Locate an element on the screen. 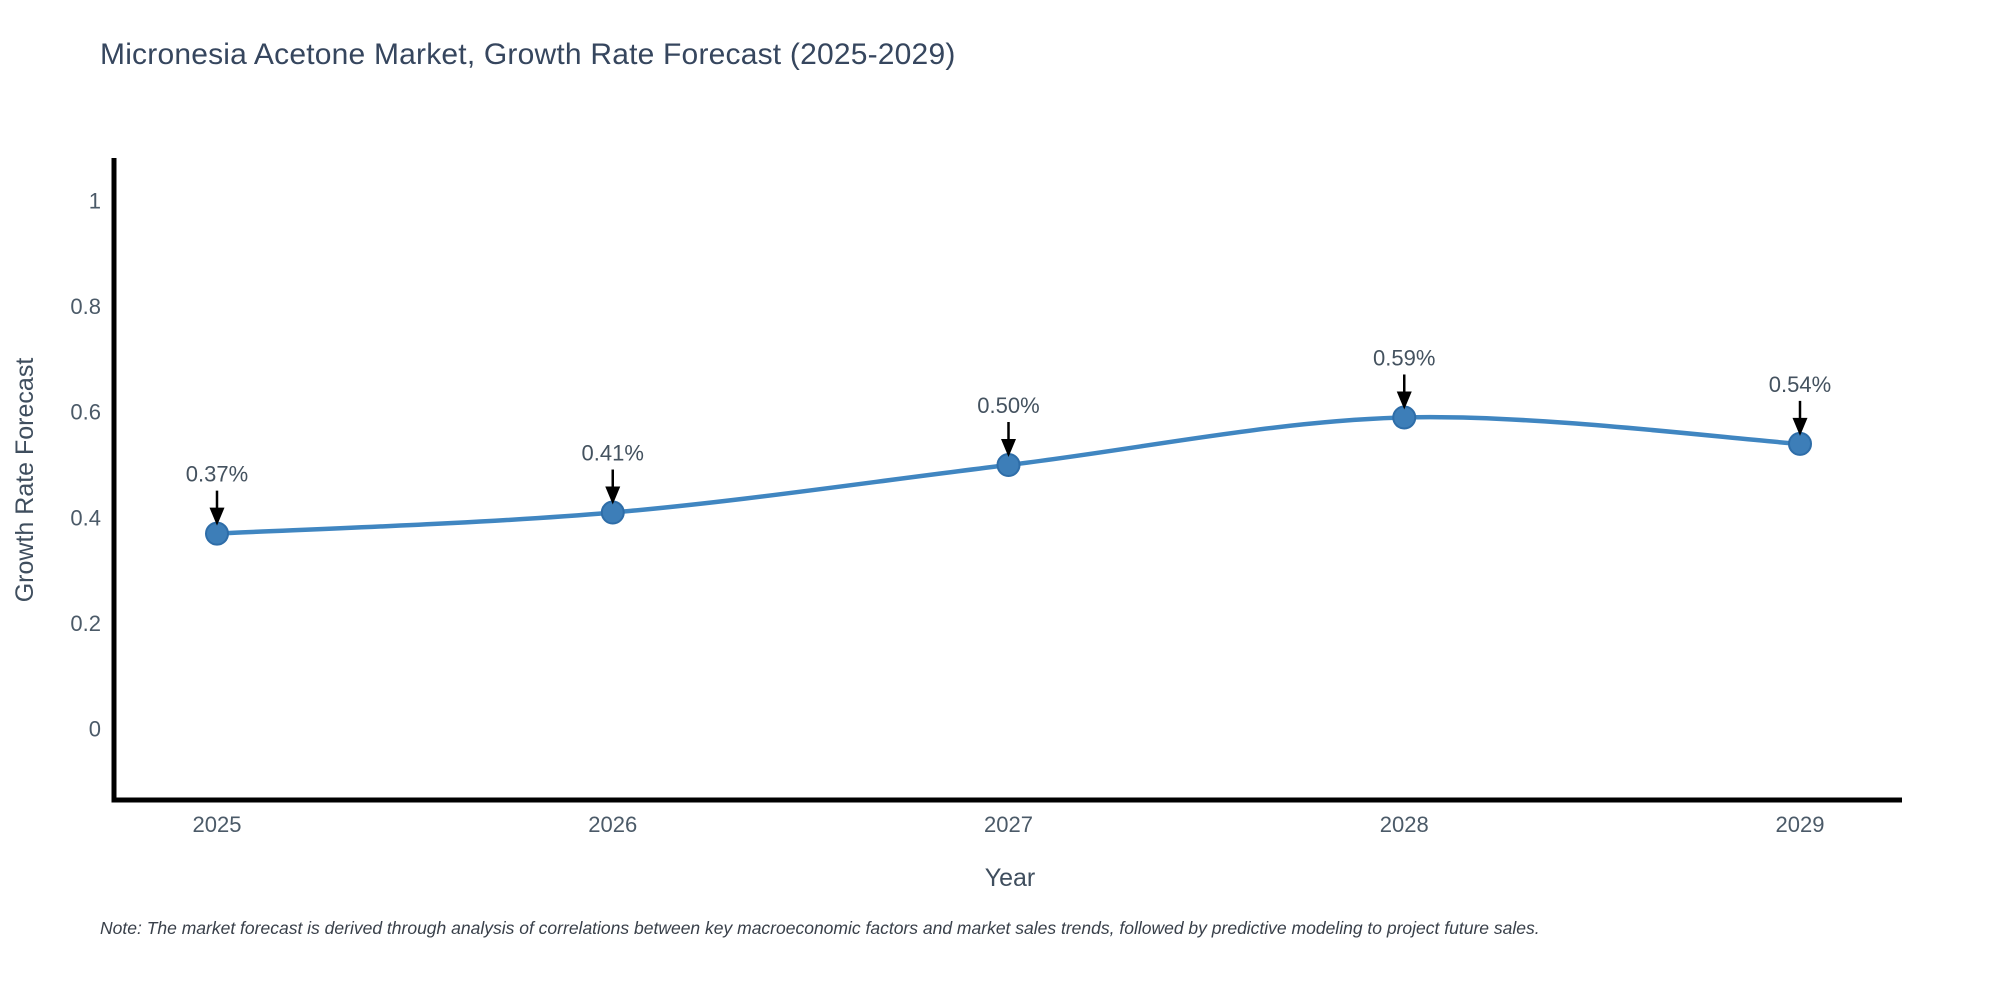 The image size is (2000, 1000). x-tick-label: 2025 is located at coordinates (217, 824).